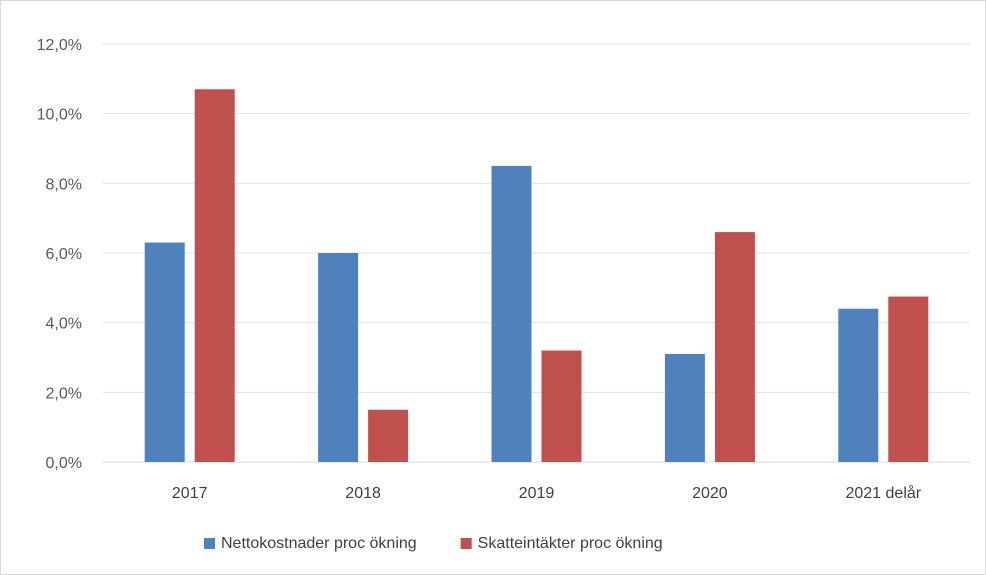  What do you see at coordinates (190, 493) in the screenshot?
I see `x-category-label: 2017` at bounding box center [190, 493].